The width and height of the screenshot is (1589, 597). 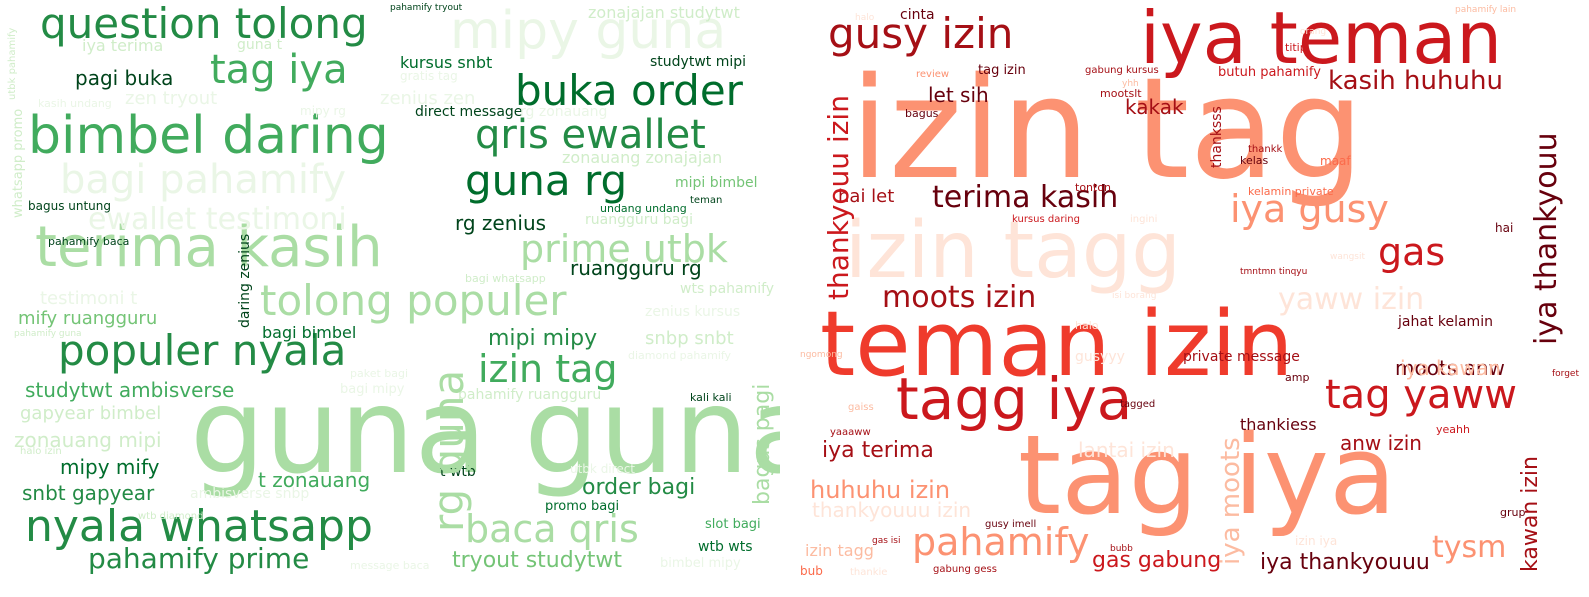 What do you see at coordinates (1231, 501) in the screenshot?
I see `cloud-word: iya moots` at bounding box center [1231, 501].